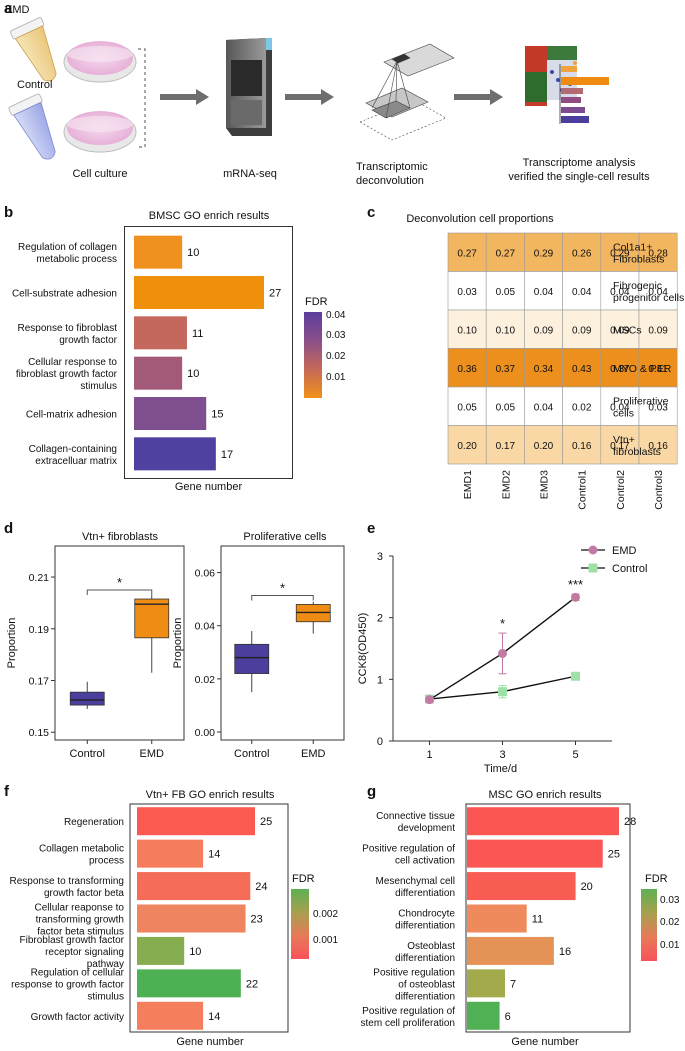 The height and width of the screenshot is (1051, 685). I want to click on chart-f-frame, so click(209, 918).